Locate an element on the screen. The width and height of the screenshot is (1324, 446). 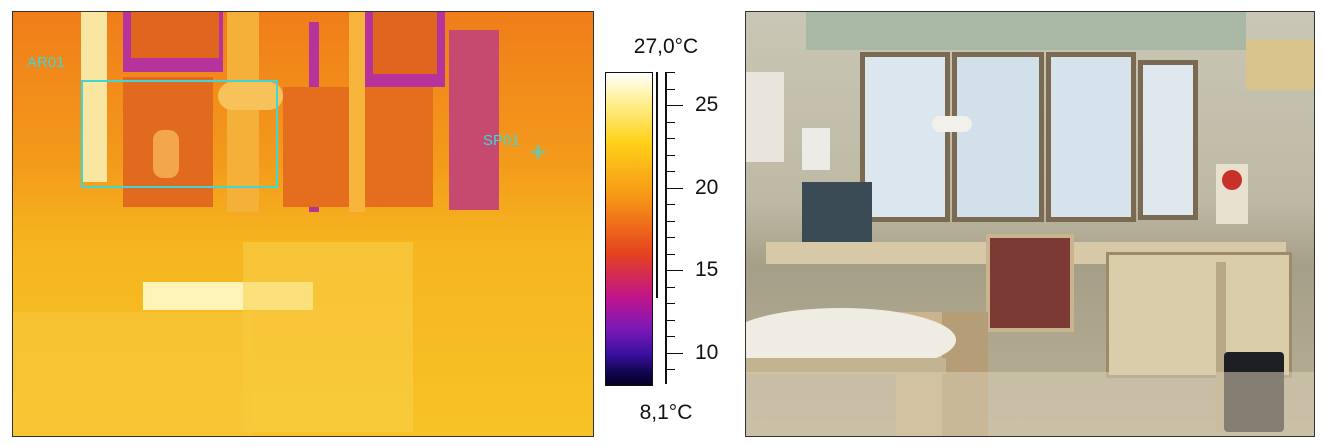
temperature-color-scale: 27,0°C 25 20 15 10 8,1°C is located at coordinates (666, 223).